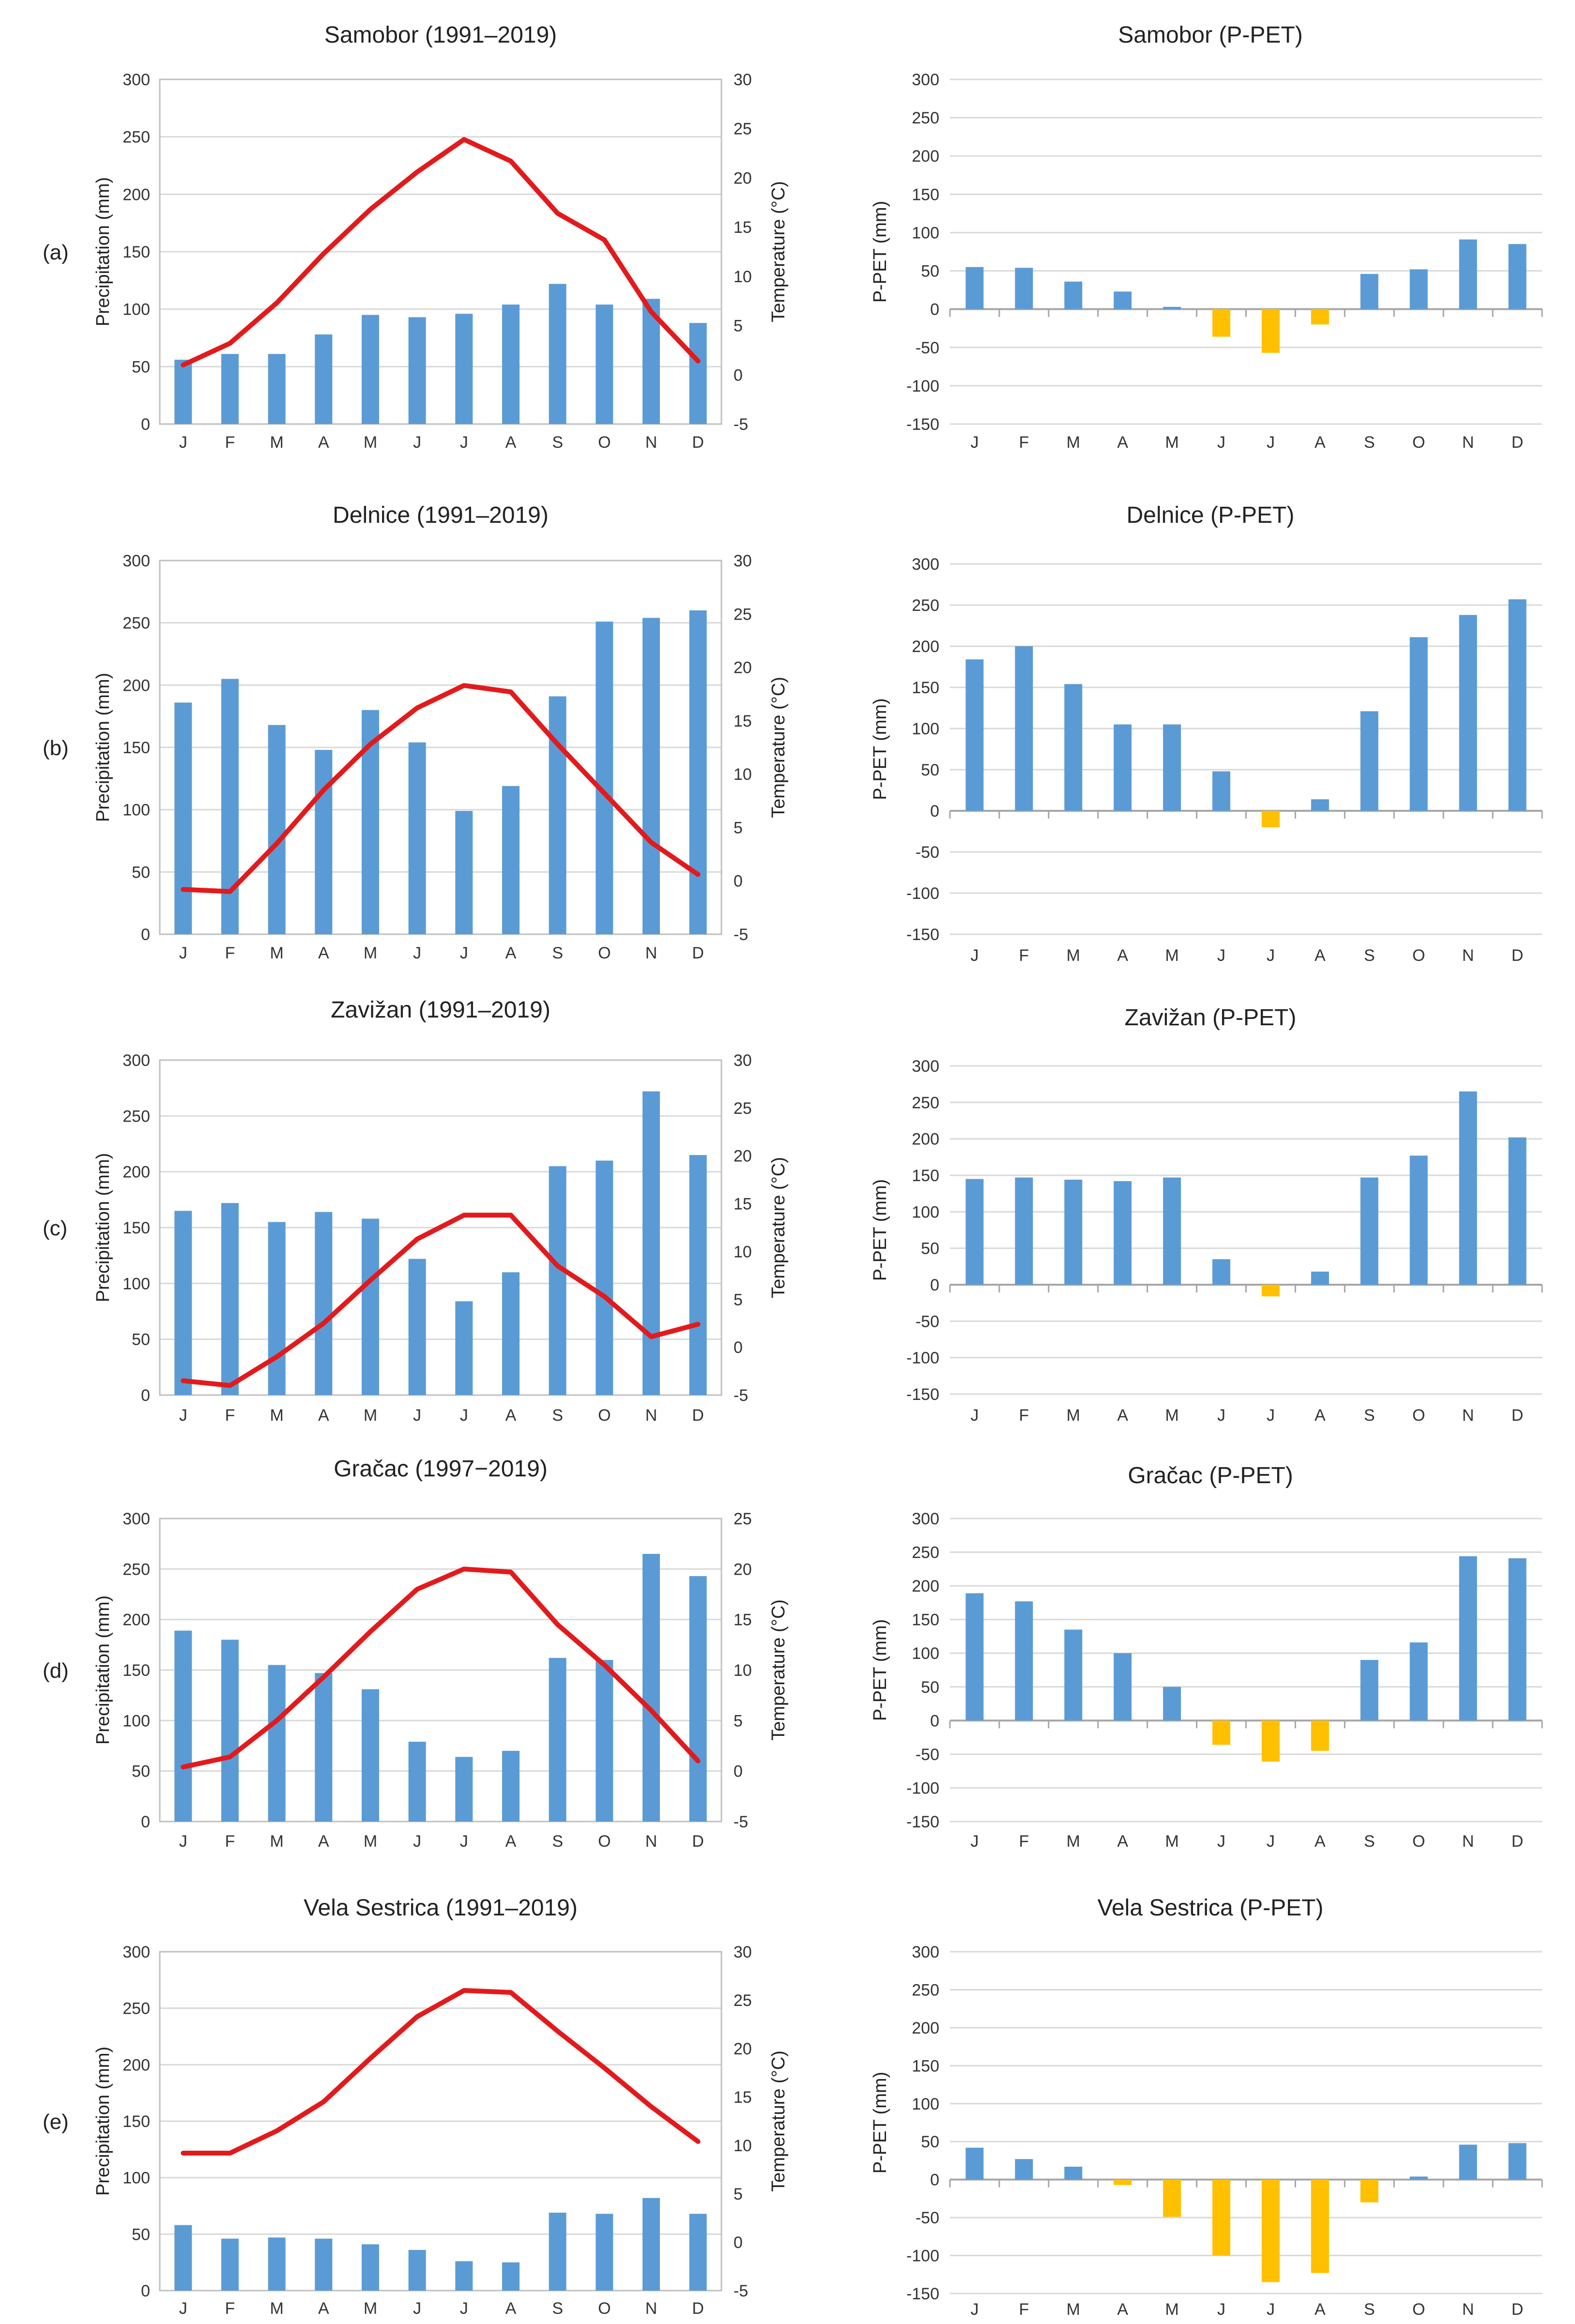 This screenshot has height=2324, width=1575. What do you see at coordinates (1210, 1476) in the screenshot?
I see `chart-title: Gračac (P-PET)` at bounding box center [1210, 1476].